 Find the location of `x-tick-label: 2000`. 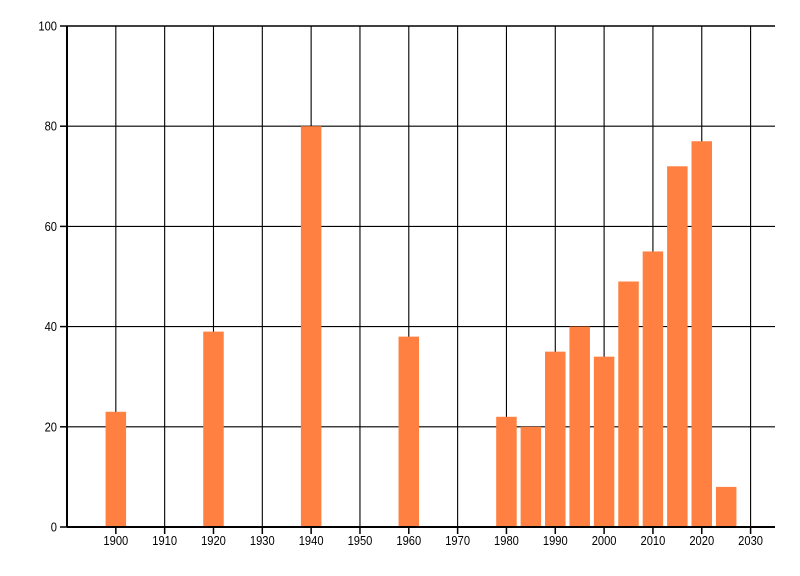

x-tick-label: 2000 is located at coordinates (604, 540).